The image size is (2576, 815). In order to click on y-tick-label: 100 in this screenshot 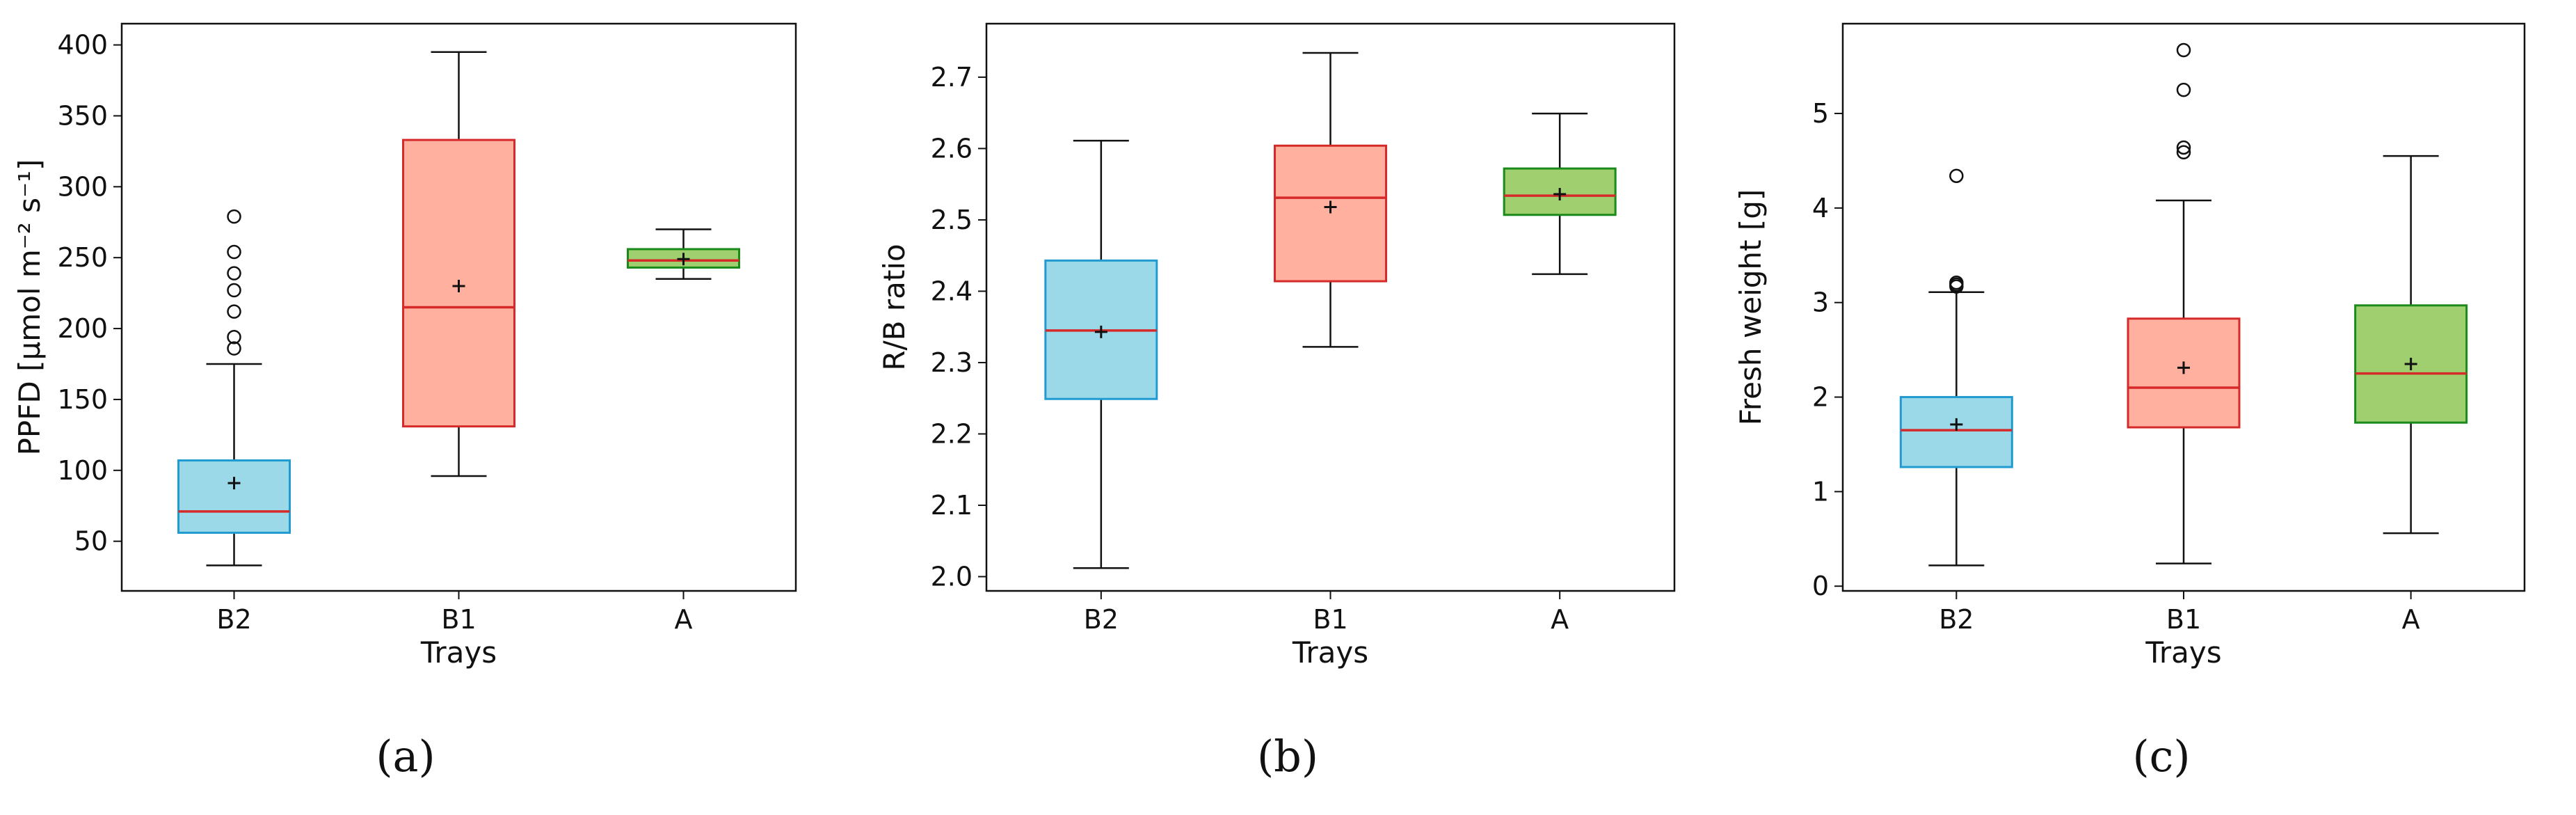, I will do `click(82, 470)`.